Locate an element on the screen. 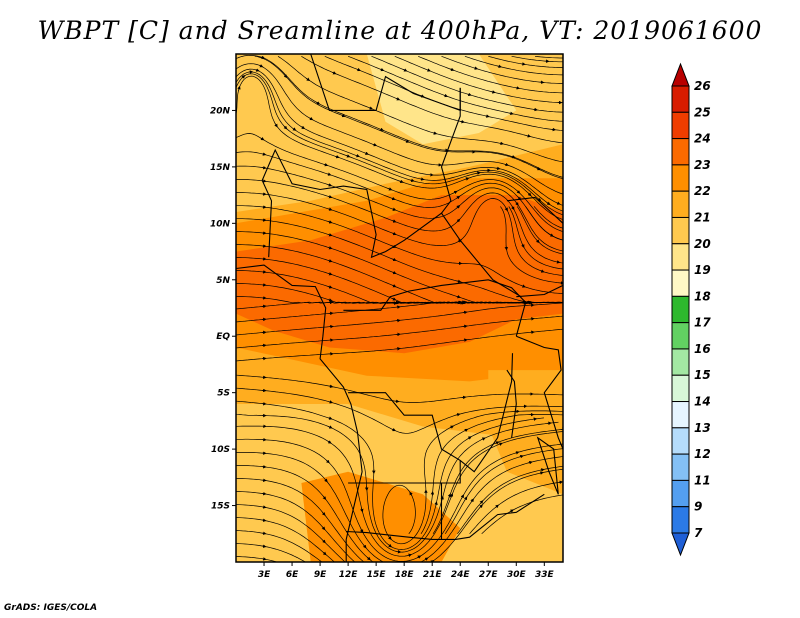 The height and width of the screenshot is (618, 800). colorbar-label: 19 is located at coordinates (702, 270).